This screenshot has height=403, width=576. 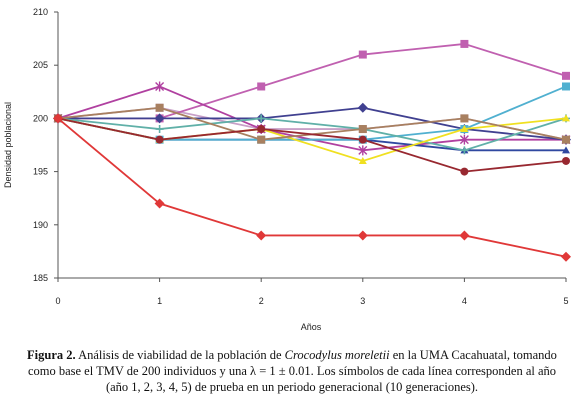 What do you see at coordinates (40, 225) in the screenshot?
I see `y-tick-label: 190` at bounding box center [40, 225].